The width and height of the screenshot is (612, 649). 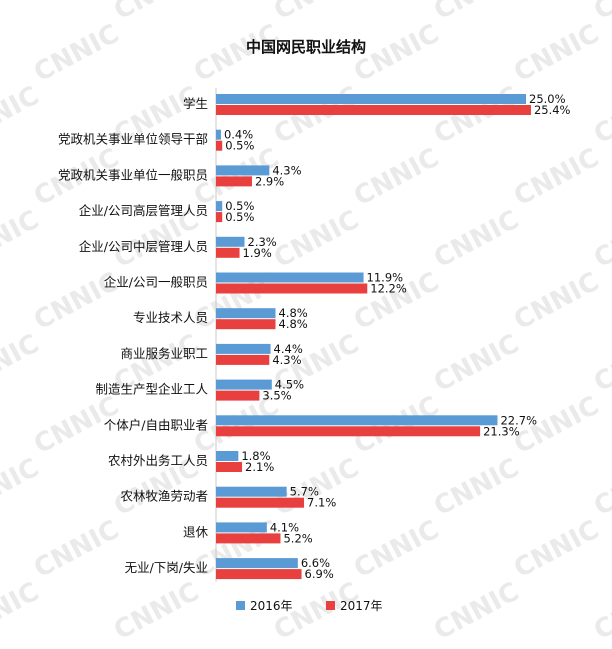 What do you see at coordinates (133, 174) in the screenshot?
I see `category-label: 党政机关事业单位一般职员` at bounding box center [133, 174].